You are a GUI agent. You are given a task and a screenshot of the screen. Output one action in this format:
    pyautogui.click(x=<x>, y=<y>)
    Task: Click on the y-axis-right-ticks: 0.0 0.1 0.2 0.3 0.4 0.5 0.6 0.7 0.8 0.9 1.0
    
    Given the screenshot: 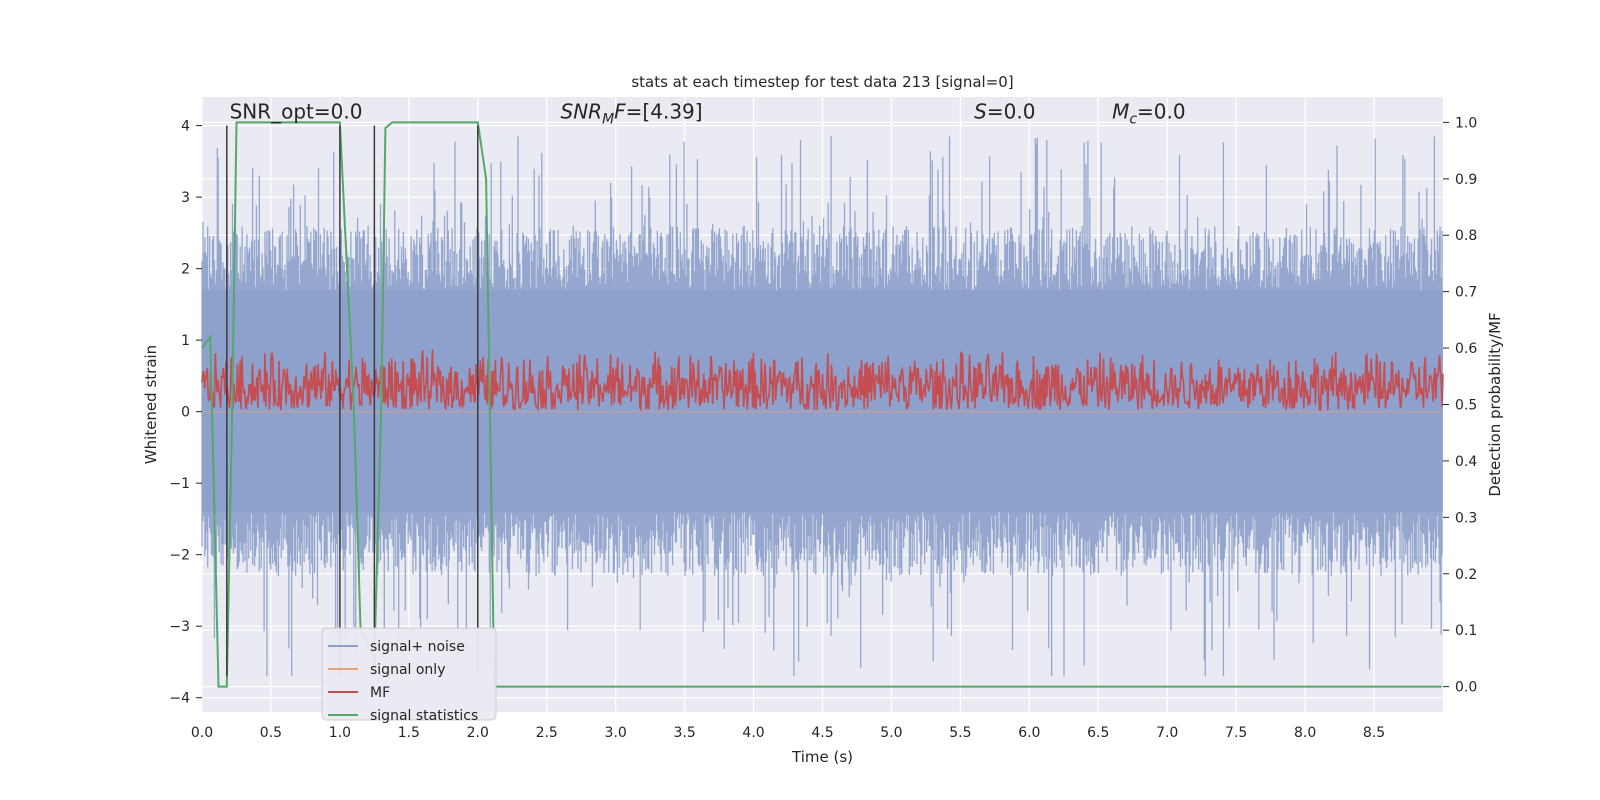 What is the action you would take?
    pyautogui.click(x=1460, y=405)
    